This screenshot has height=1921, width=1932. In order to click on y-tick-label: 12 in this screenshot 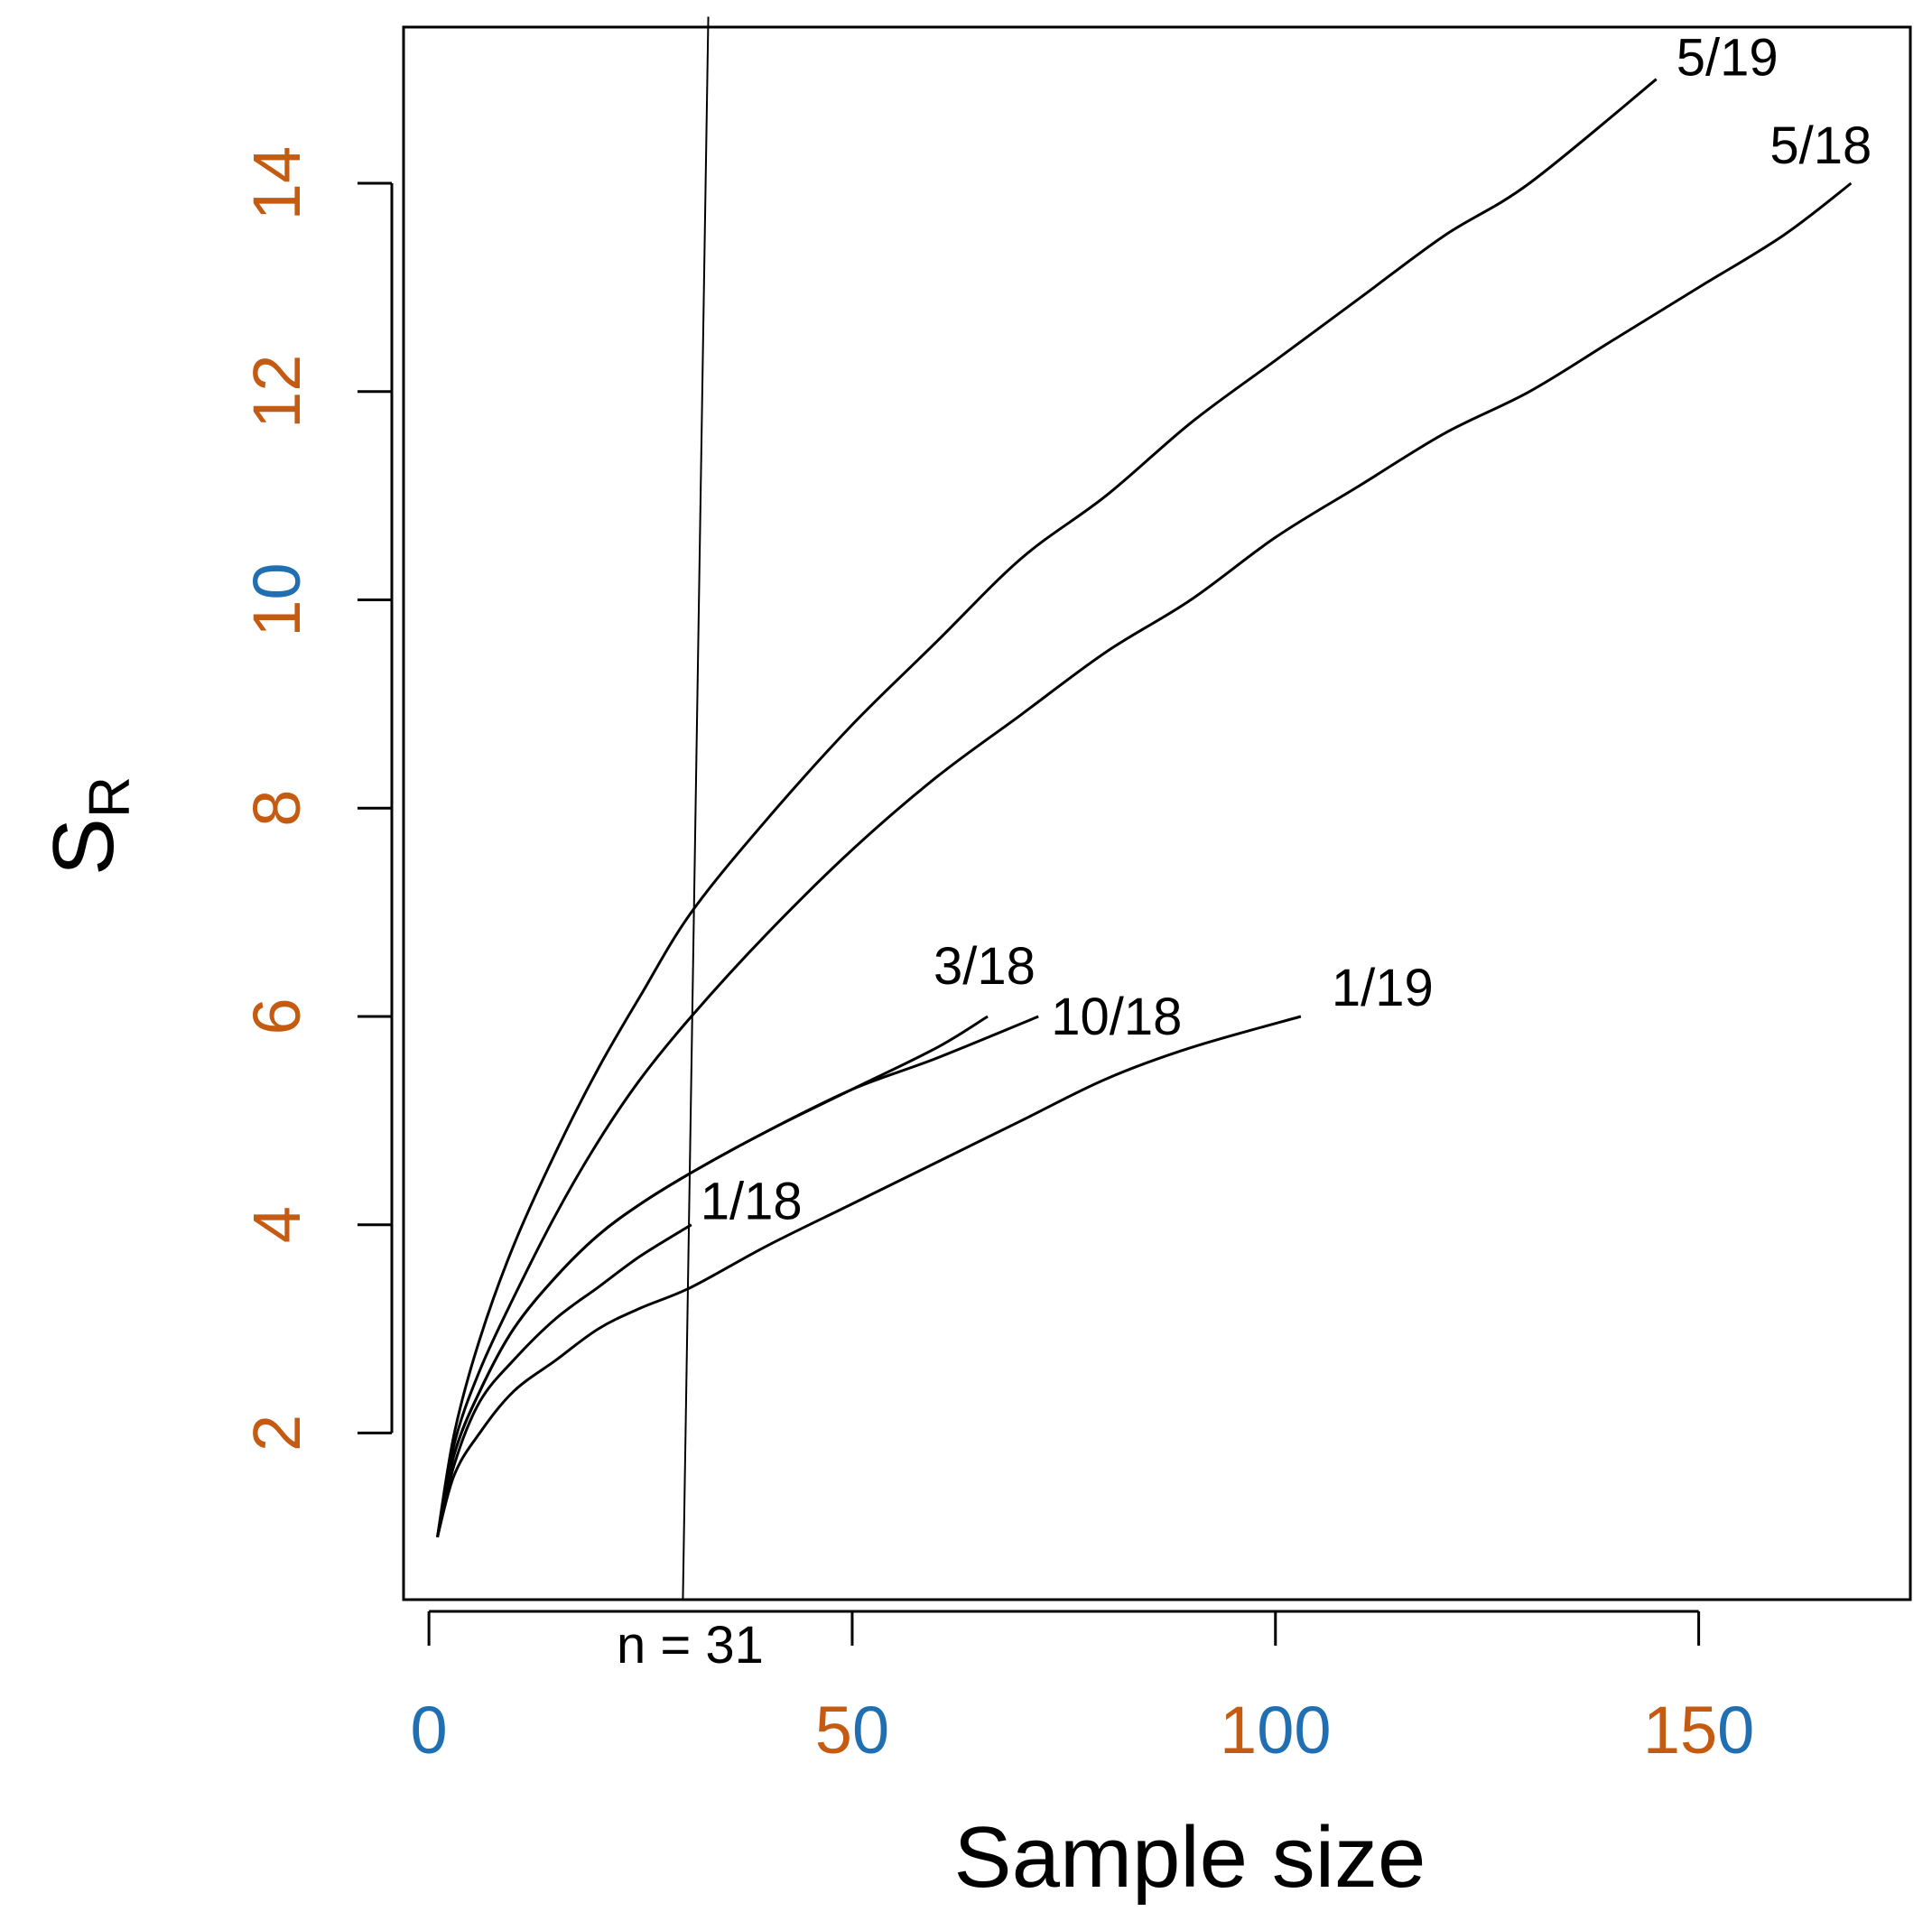, I will do `click(276, 392)`.